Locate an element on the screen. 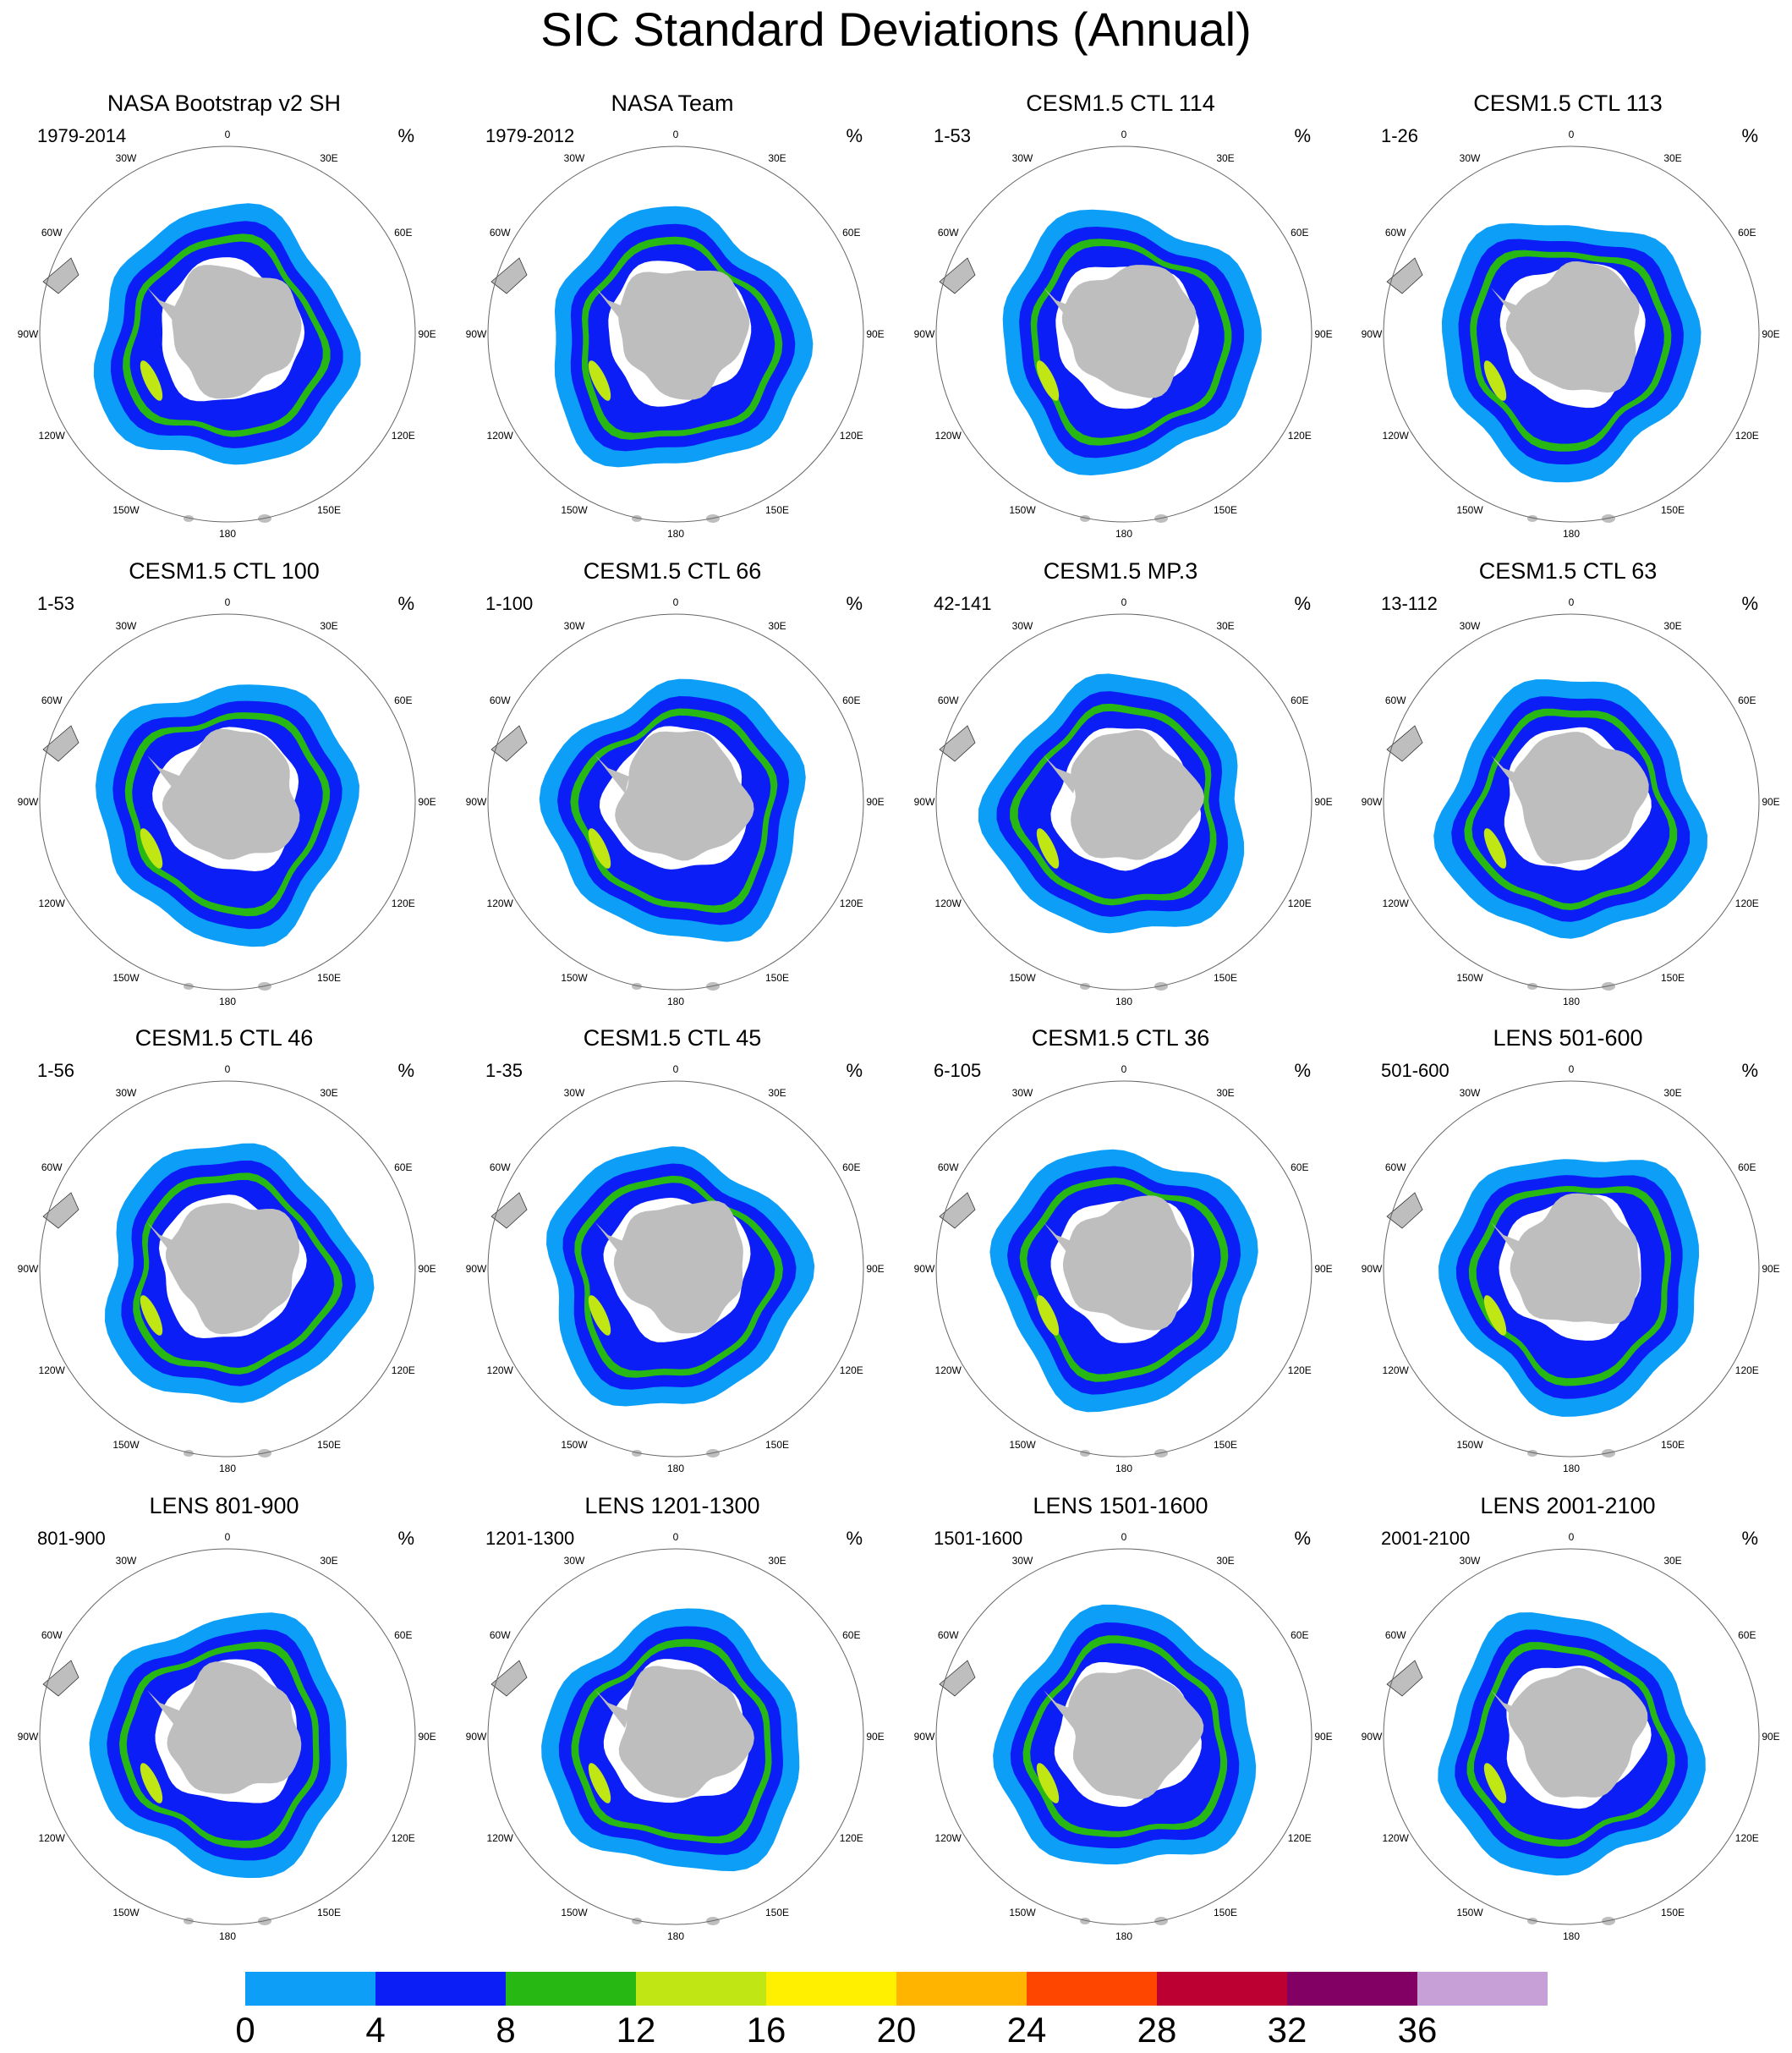 The image size is (1792, 2053). colorbar-tick-label: 32 is located at coordinates (1287, 2030).